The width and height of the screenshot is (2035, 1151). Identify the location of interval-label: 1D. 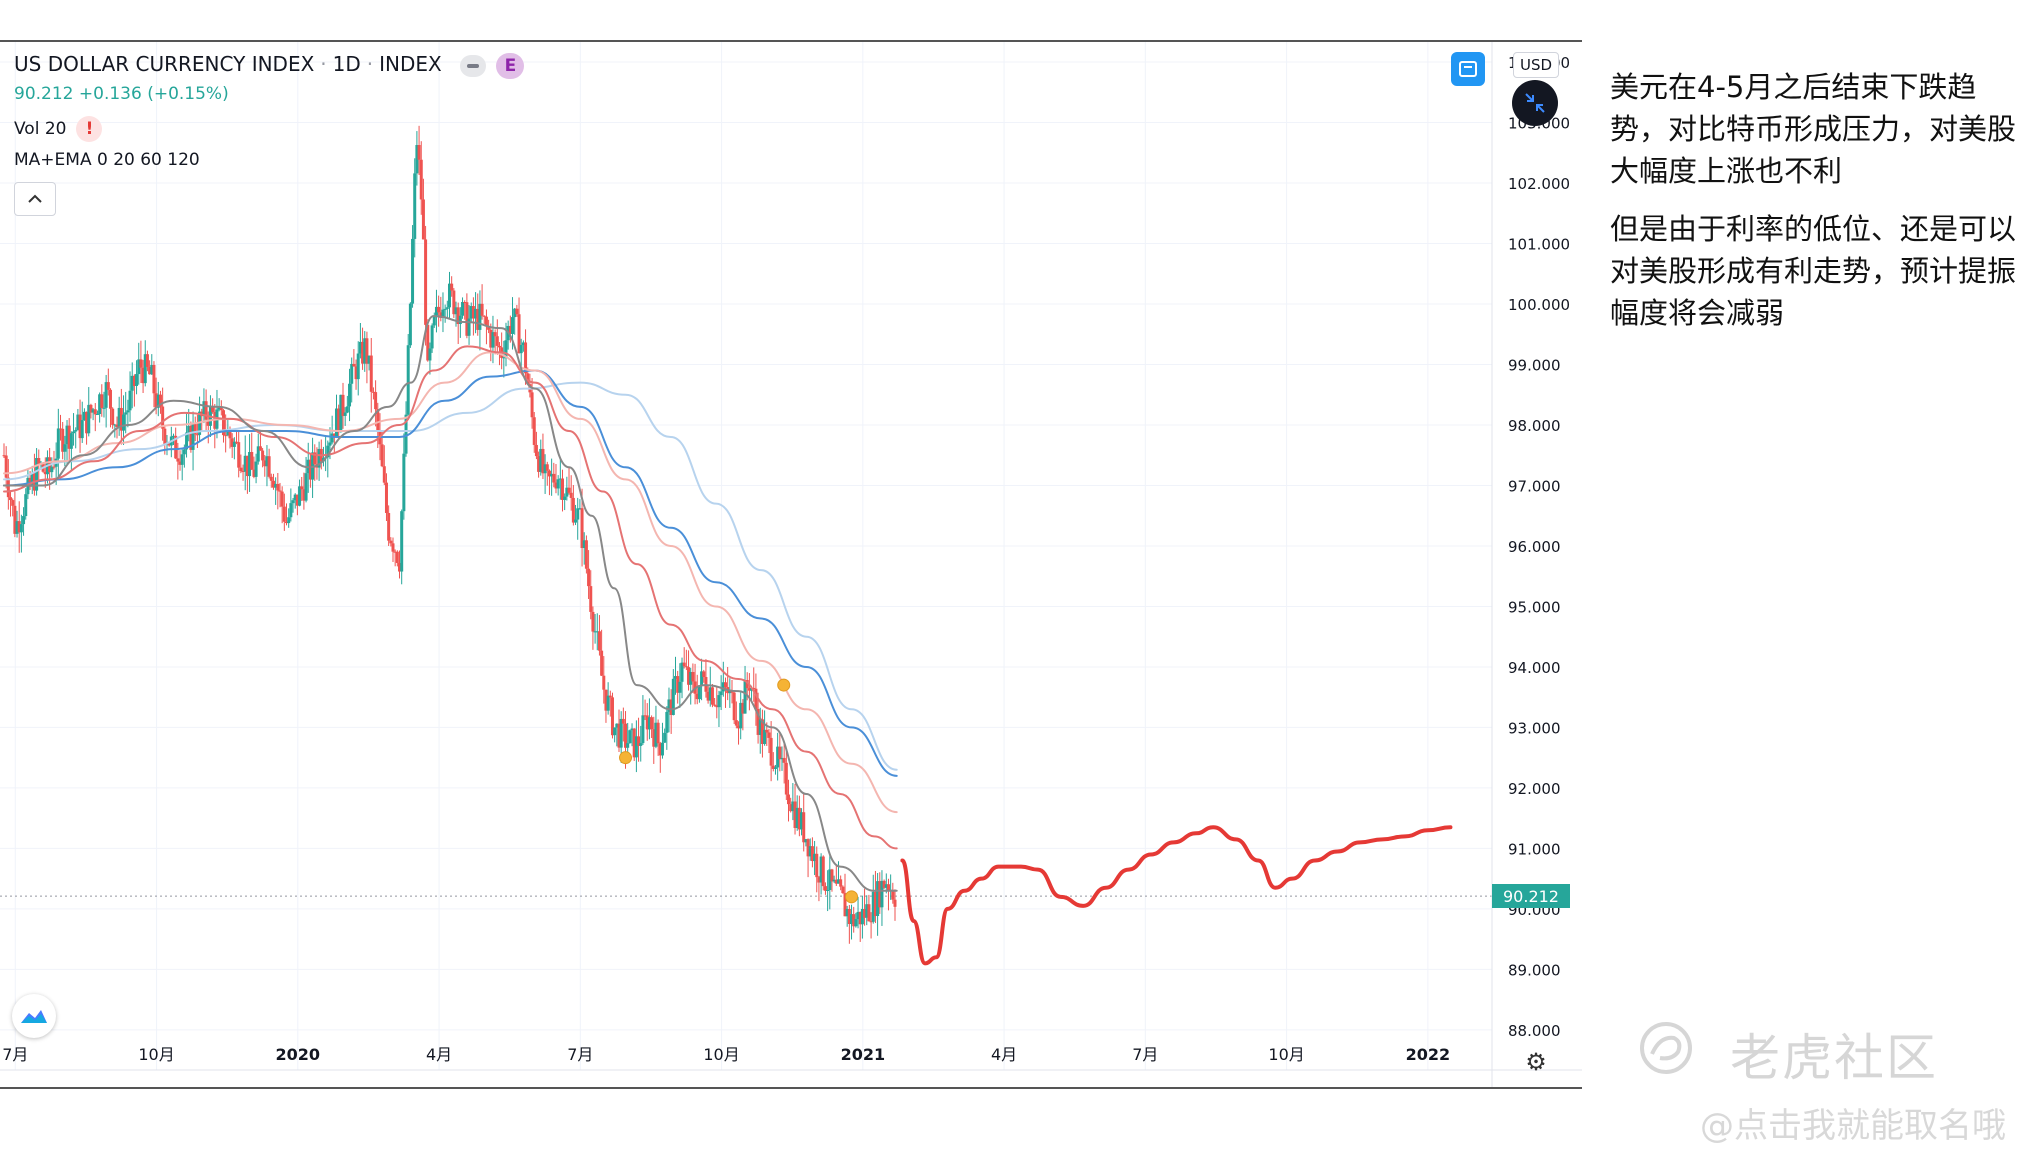
(346, 64).